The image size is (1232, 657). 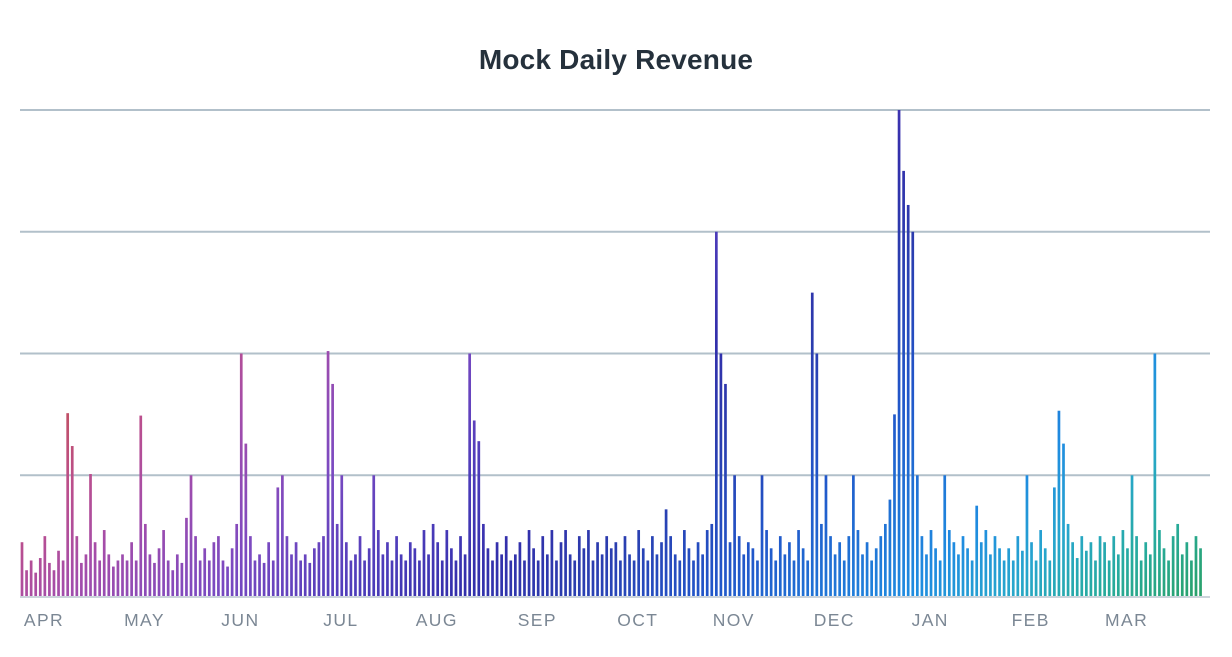 I want to click on x-axis-month-labels: APR MAY JUN JUL AUG SEP OCT NOV DEC JAN FEB MAR, so click(x=586, y=620).